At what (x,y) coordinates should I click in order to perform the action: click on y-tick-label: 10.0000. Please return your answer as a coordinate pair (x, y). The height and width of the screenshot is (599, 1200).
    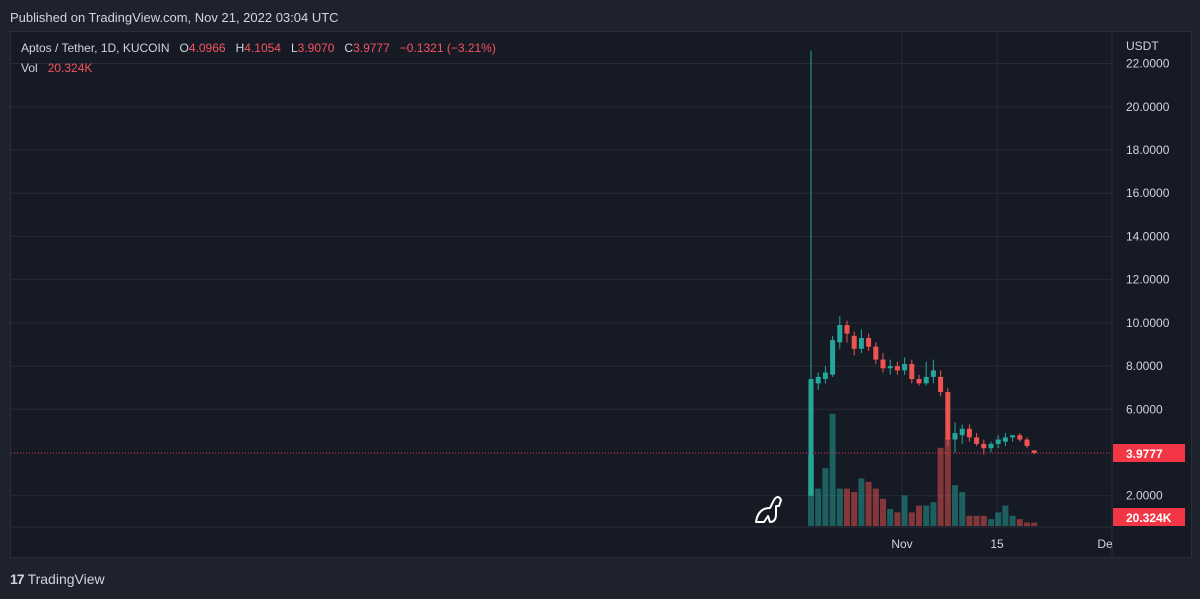
    Looking at the image, I should click on (1148, 323).